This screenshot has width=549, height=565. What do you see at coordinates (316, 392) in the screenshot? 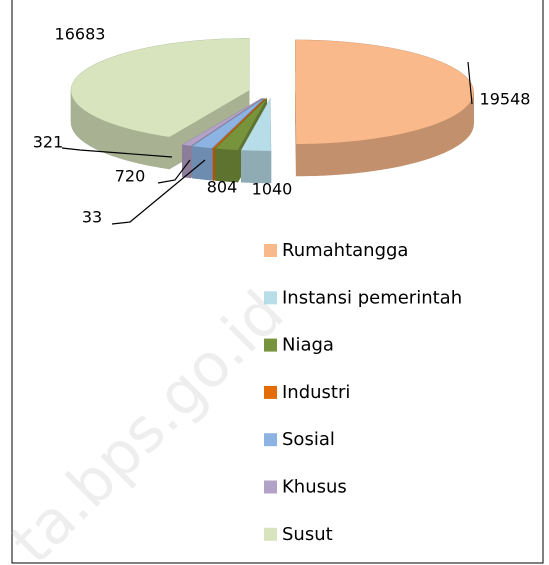
I see `legend-label: Industri` at bounding box center [316, 392].